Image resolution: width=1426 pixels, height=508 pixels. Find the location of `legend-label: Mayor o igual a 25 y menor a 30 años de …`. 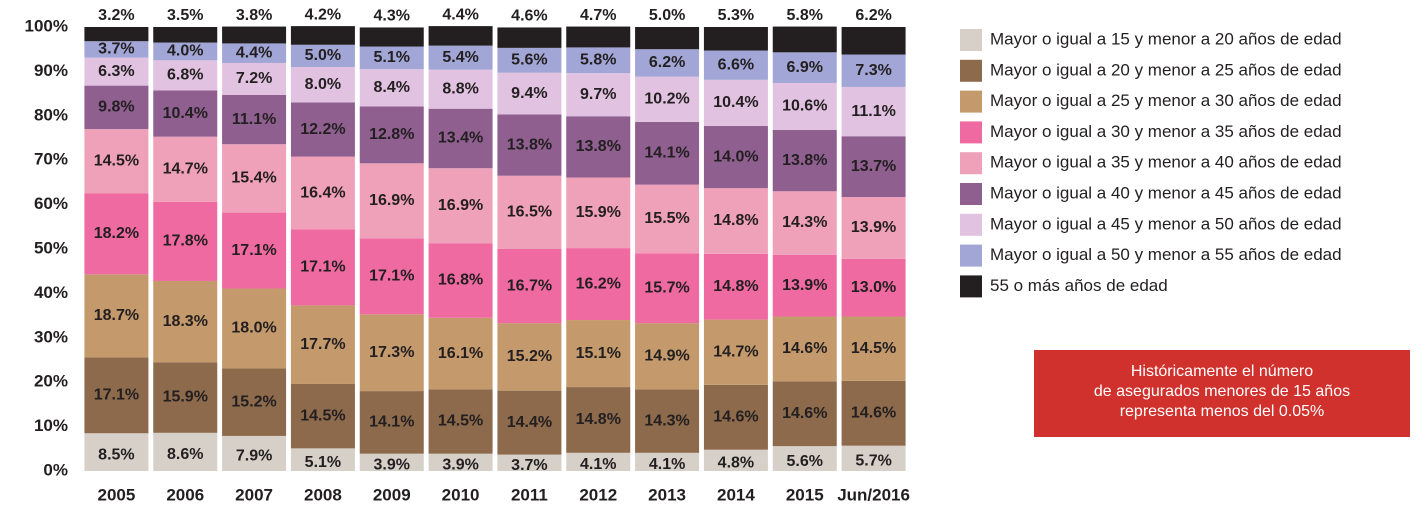

legend-label: Mayor o igual a 25 y menor a 30 años de … is located at coordinates (1166, 100).